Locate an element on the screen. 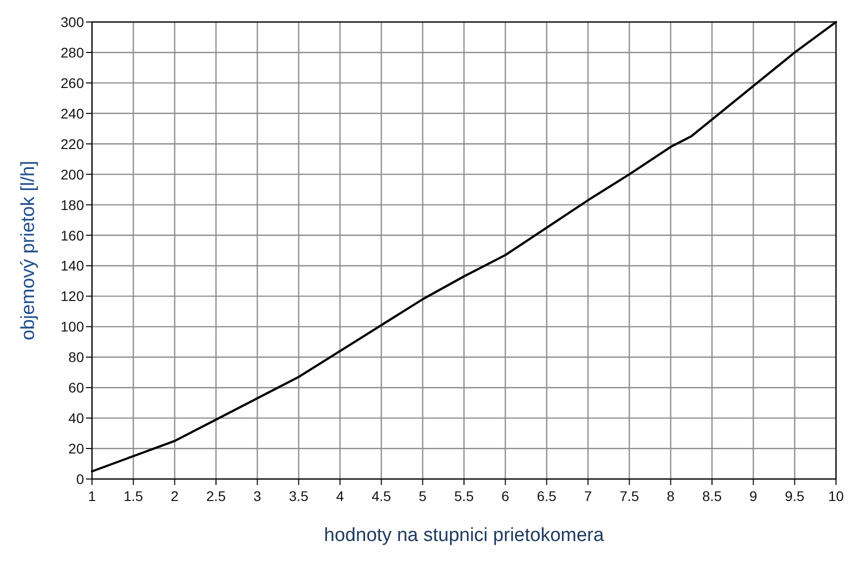 The image size is (858, 565). x-tick-label: 7.5 is located at coordinates (630, 496).